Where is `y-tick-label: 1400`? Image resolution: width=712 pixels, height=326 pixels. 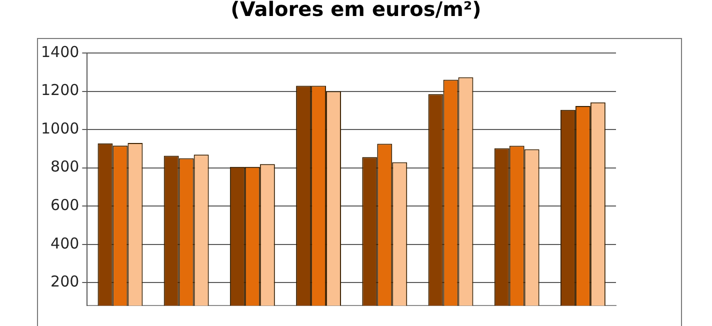
y-tick-label: 1400 is located at coordinates (60, 51).